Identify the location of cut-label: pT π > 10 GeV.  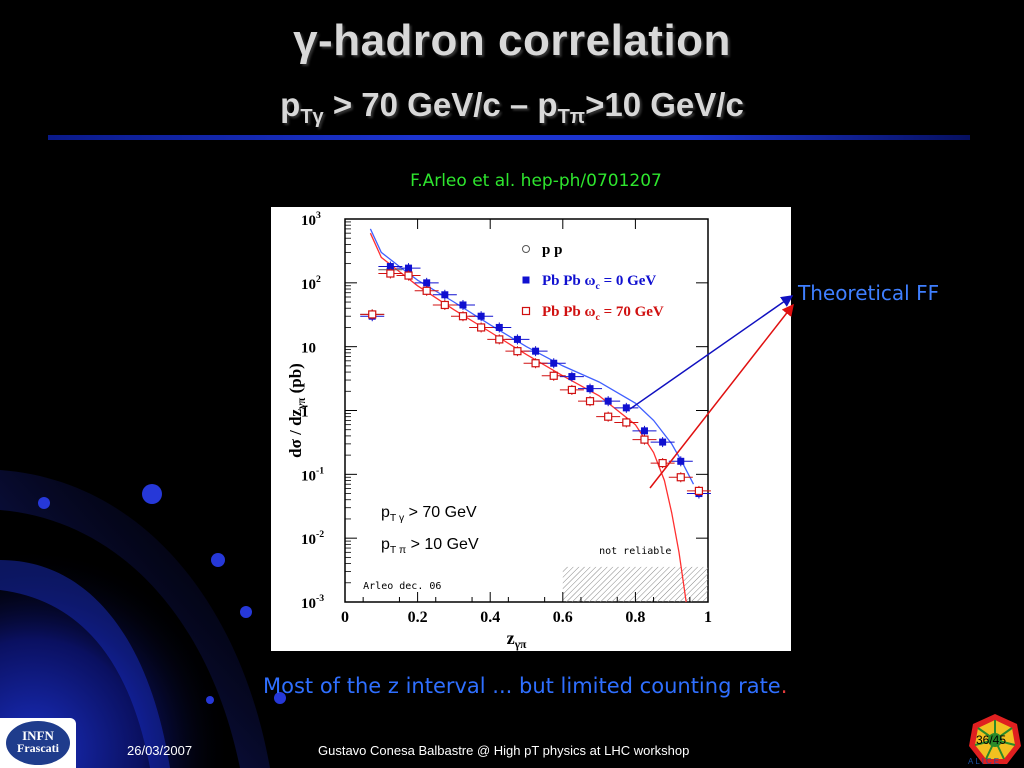
(430, 546).